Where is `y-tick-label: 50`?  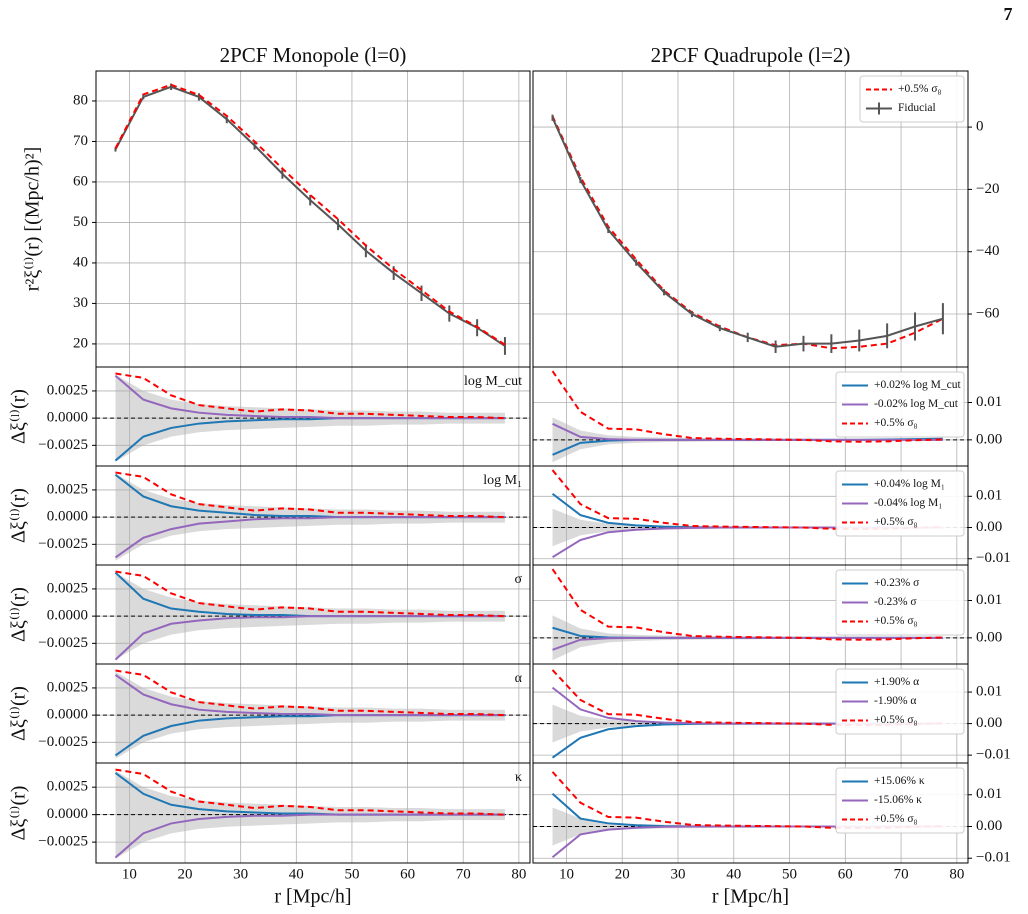
y-tick-label: 50 is located at coordinates (80, 222).